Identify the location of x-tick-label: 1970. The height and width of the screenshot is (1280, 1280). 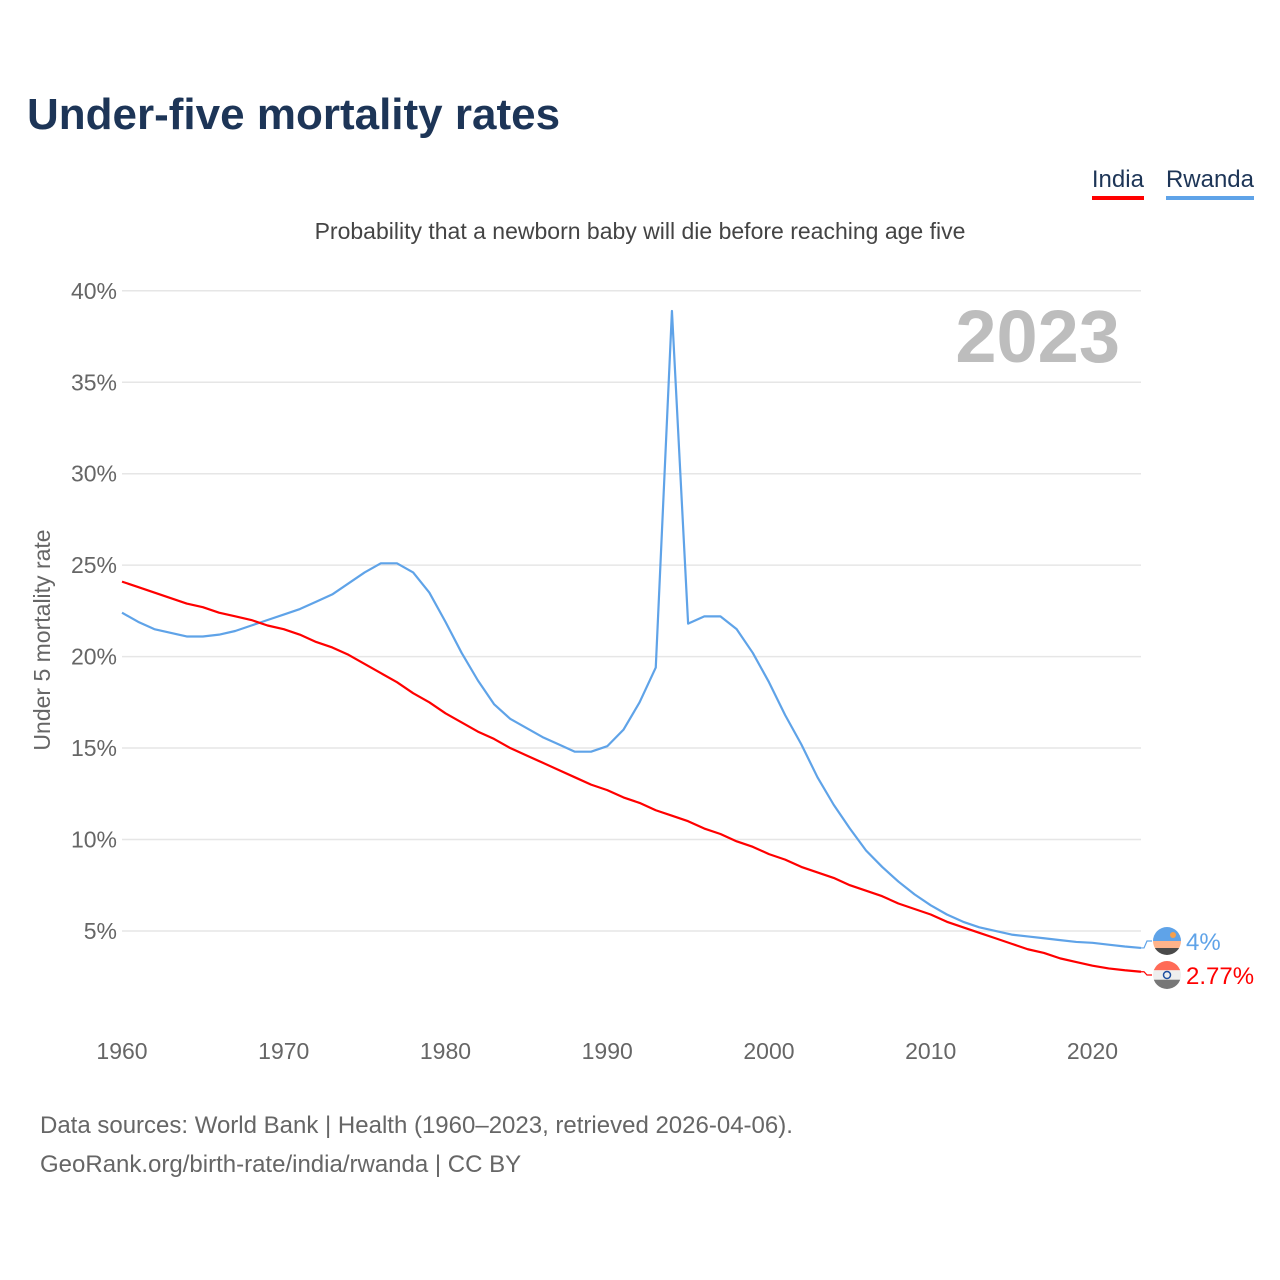
(283, 1051).